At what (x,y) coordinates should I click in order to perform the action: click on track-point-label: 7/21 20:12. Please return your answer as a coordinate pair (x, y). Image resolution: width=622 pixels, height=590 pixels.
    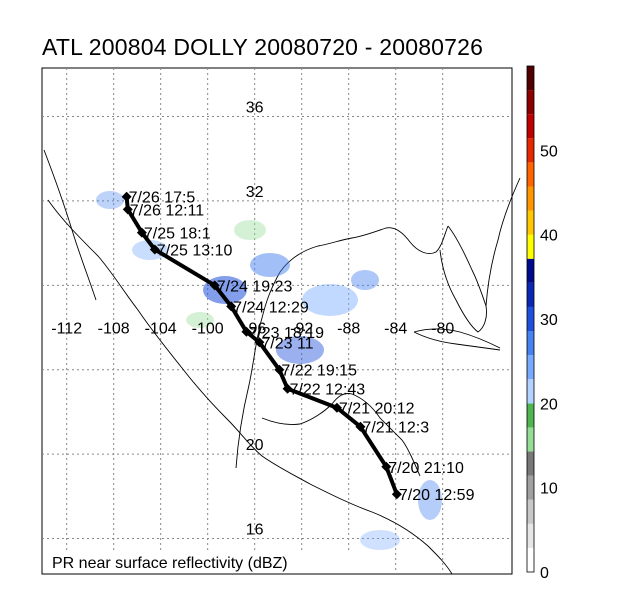
    Looking at the image, I should click on (377, 409).